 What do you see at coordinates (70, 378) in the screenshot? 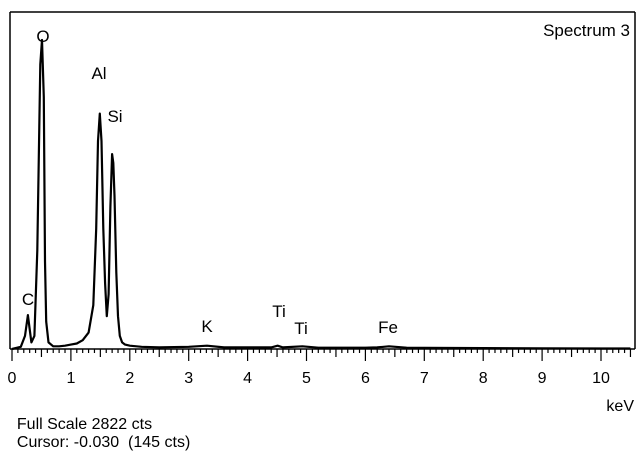
I see `x-tick-label: 1` at bounding box center [70, 378].